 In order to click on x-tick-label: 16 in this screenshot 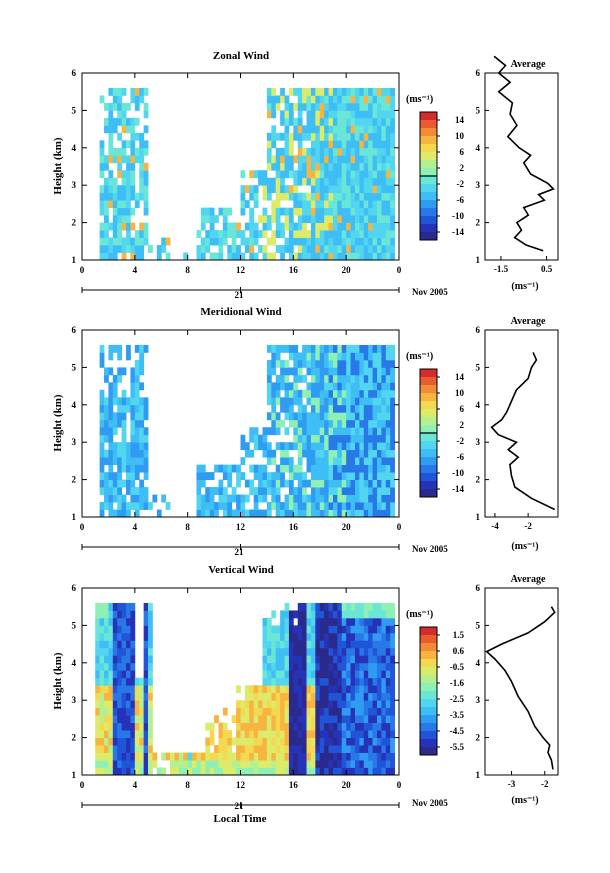, I will do `click(294, 785)`.